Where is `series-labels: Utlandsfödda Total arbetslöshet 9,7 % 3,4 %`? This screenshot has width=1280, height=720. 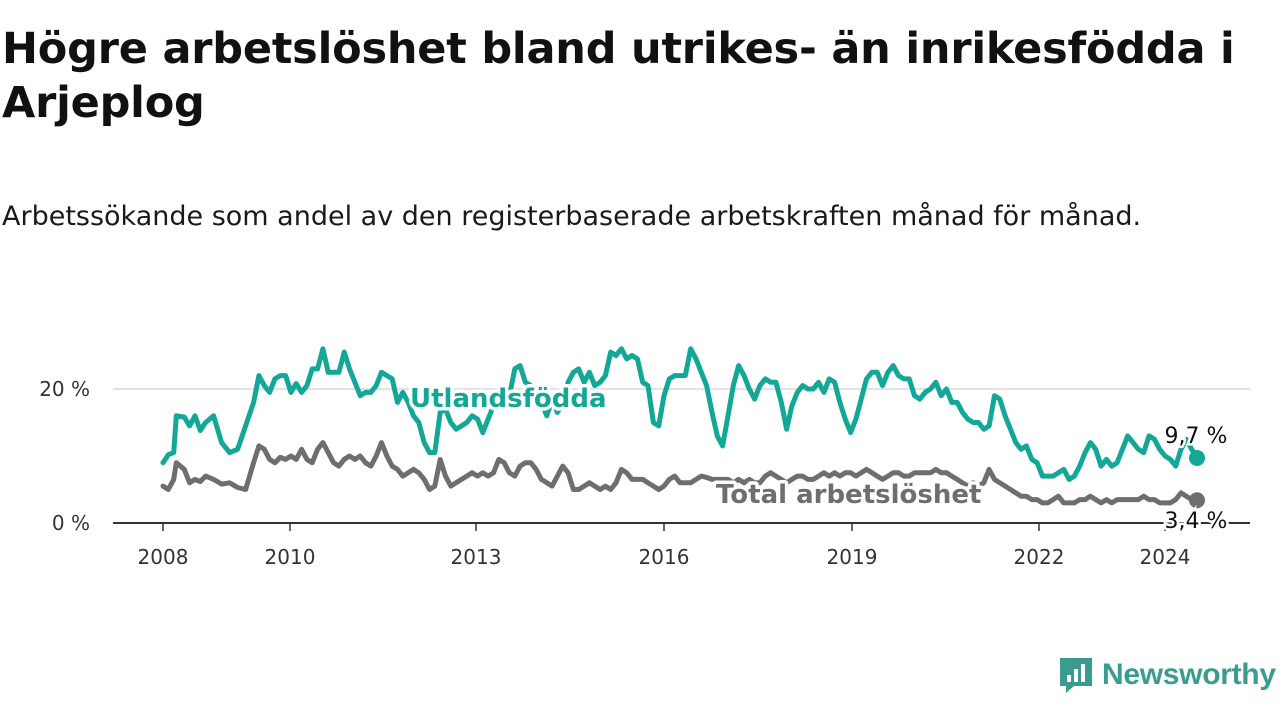 series-labels: Utlandsfödda Total arbetslöshet 9,7 % 3,4 % is located at coordinates (818, 459).